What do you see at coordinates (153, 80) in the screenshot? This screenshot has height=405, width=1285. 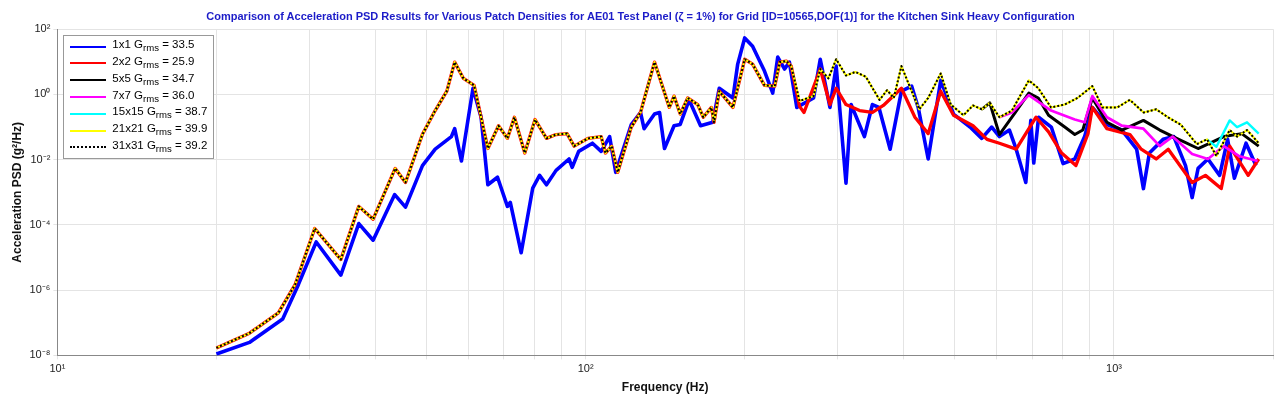 I see `legend-label: 5x5 G$_{rms}$ = 34.7` at bounding box center [153, 80].